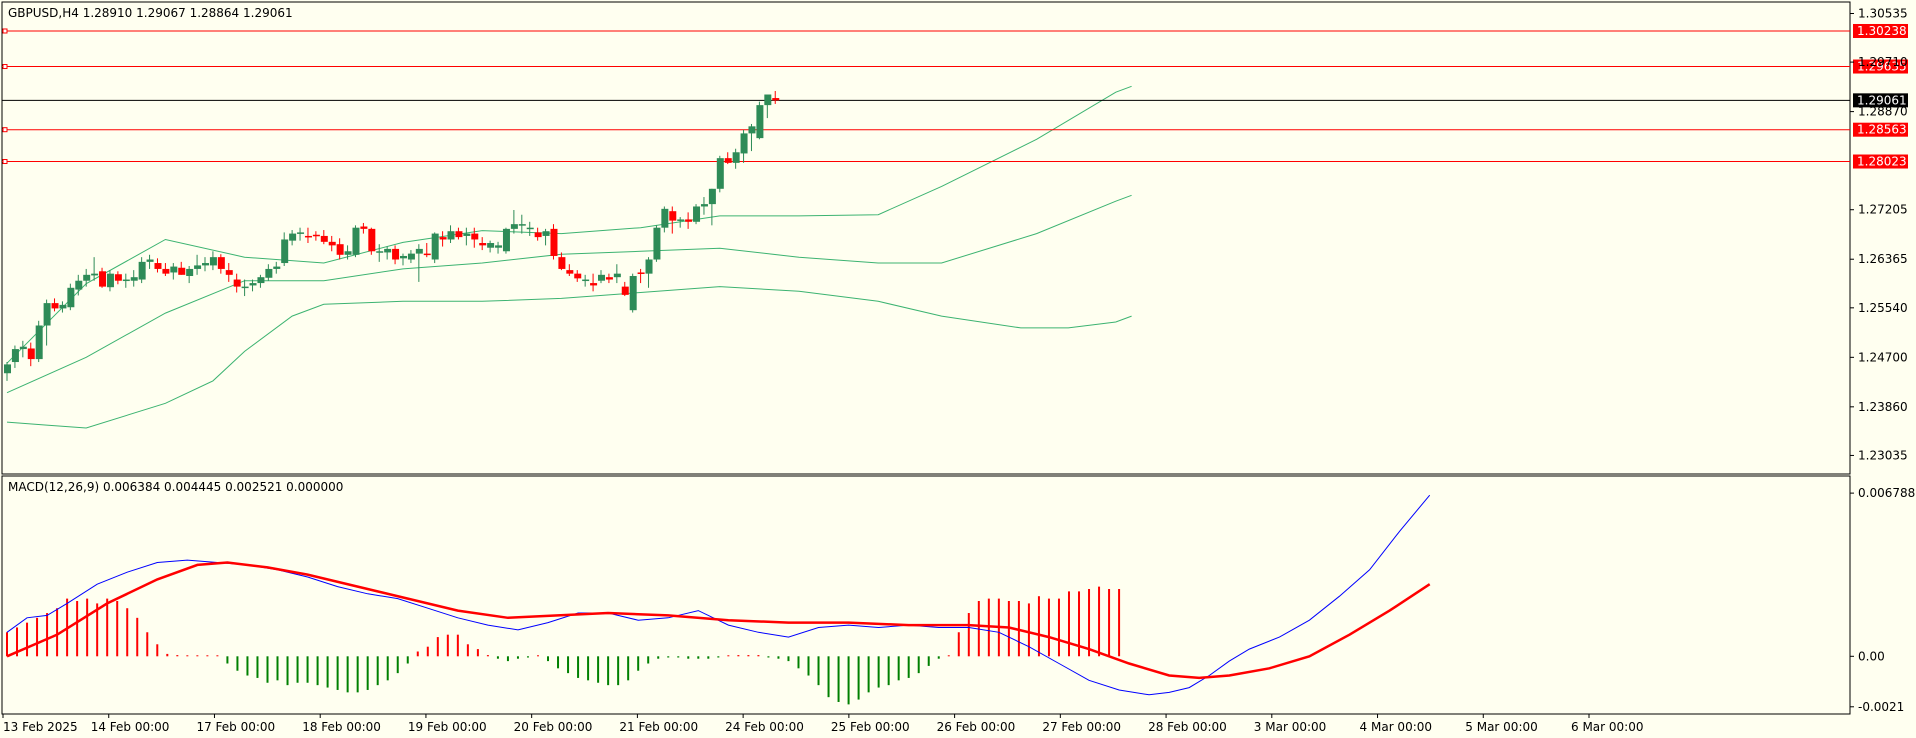 The width and height of the screenshot is (1916, 738). Describe the element at coordinates (1886, 493) in the screenshot. I see `macd-axis-label: 0.006788` at that location.